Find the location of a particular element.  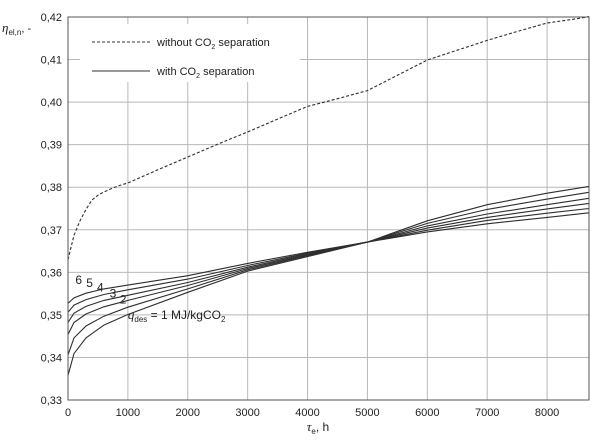

legend-entry-dashed: without CO2 separation is located at coordinates (213, 44).